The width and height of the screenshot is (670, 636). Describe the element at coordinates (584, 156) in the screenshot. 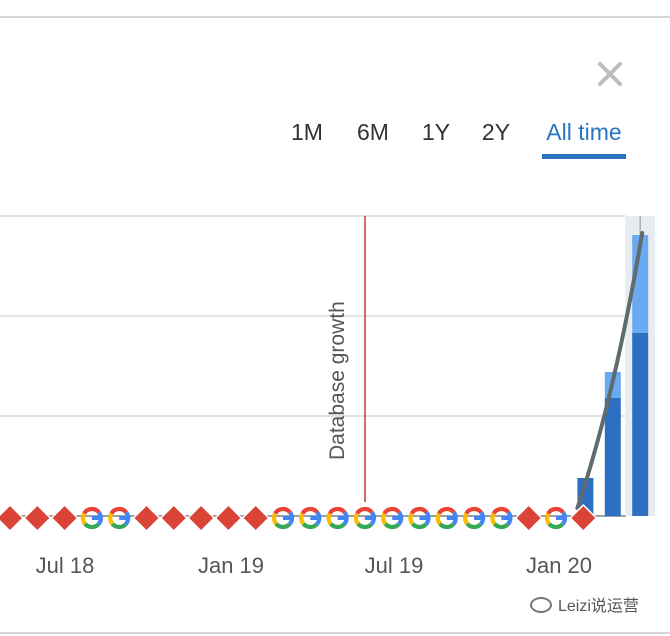

I see `tab-active-underline` at that location.